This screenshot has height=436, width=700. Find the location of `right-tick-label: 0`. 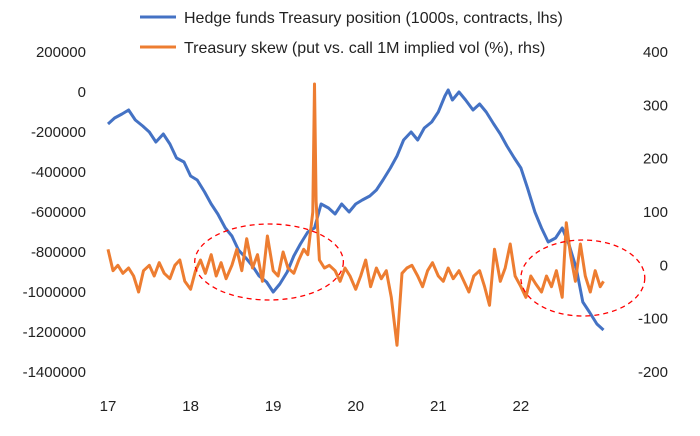

right-tick-label: 0 is located at coordinates (664, 265).